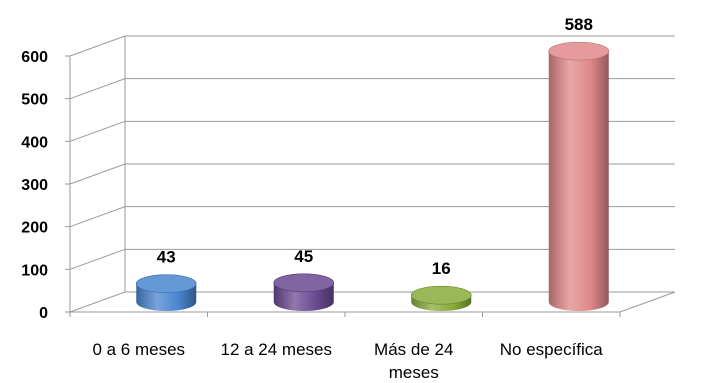 This screenshot has height=383, width=703. I want to click on y-tick-label: 100, so click(34, 270).